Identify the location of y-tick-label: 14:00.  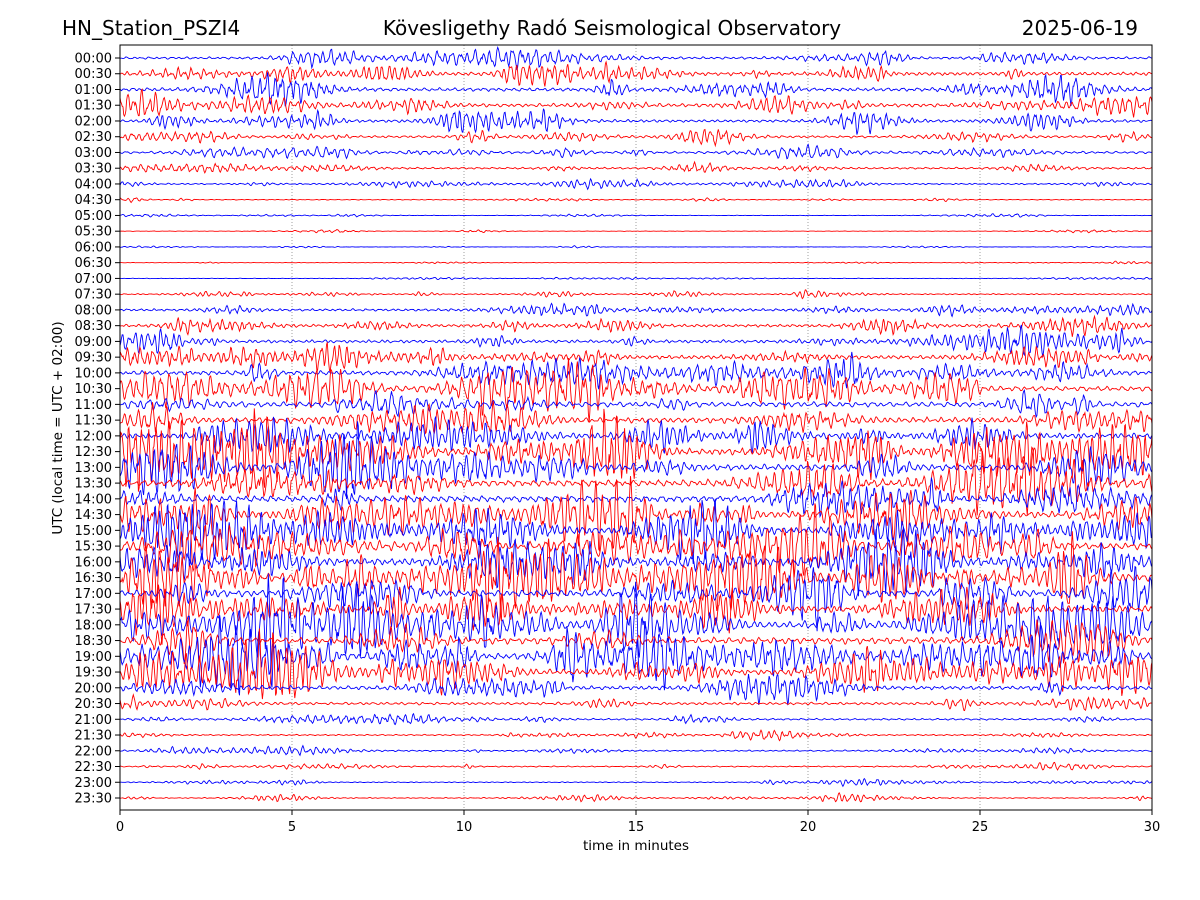
(93, 499).